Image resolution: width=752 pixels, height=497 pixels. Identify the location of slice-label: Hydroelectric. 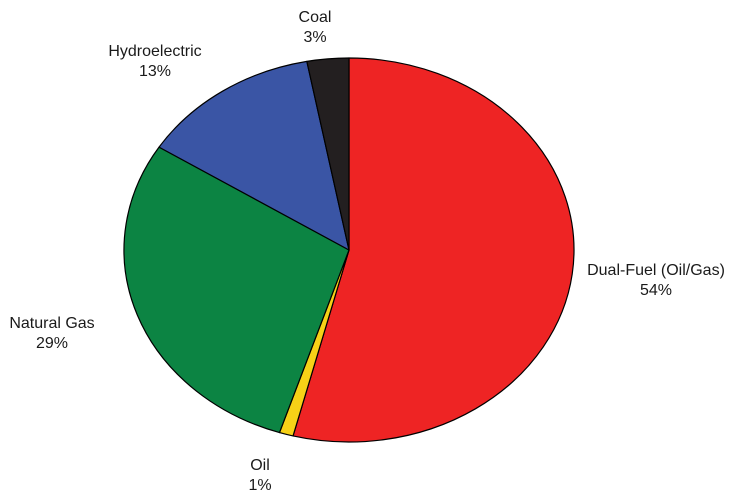
(154, 51).